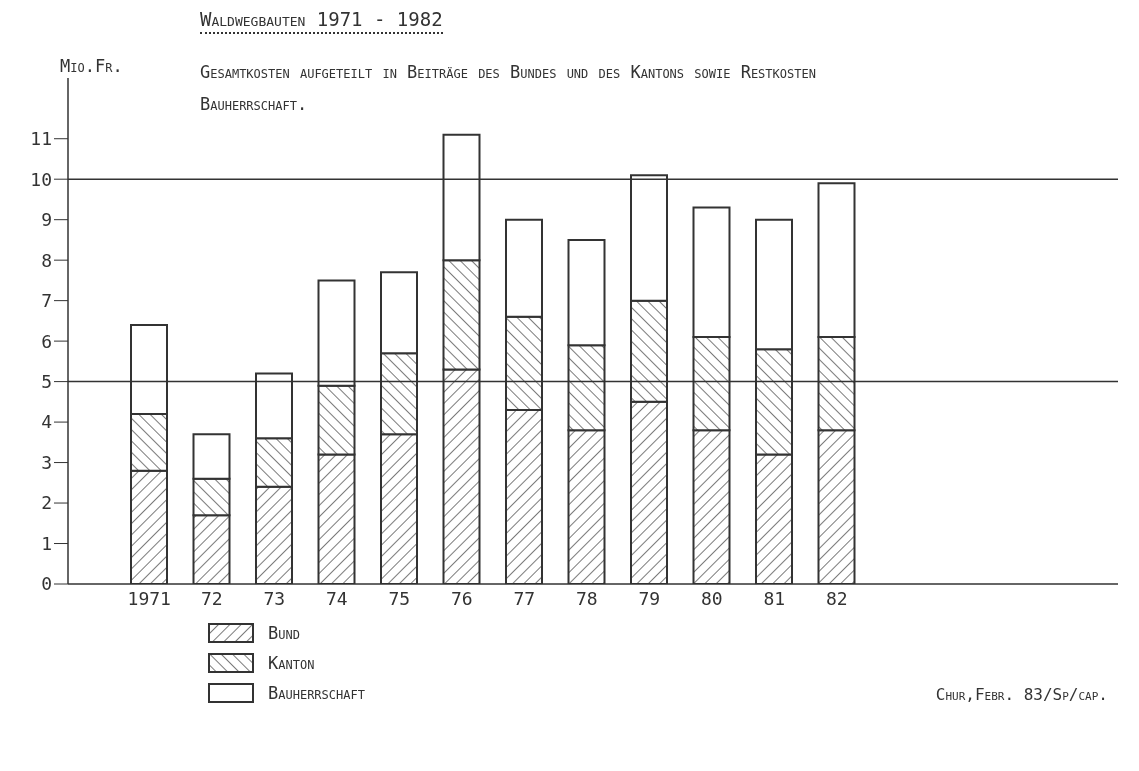 This screenshot has width=1139, height=771. I want to click on y-axis-title: Mio.Fr., so click(91, 66).